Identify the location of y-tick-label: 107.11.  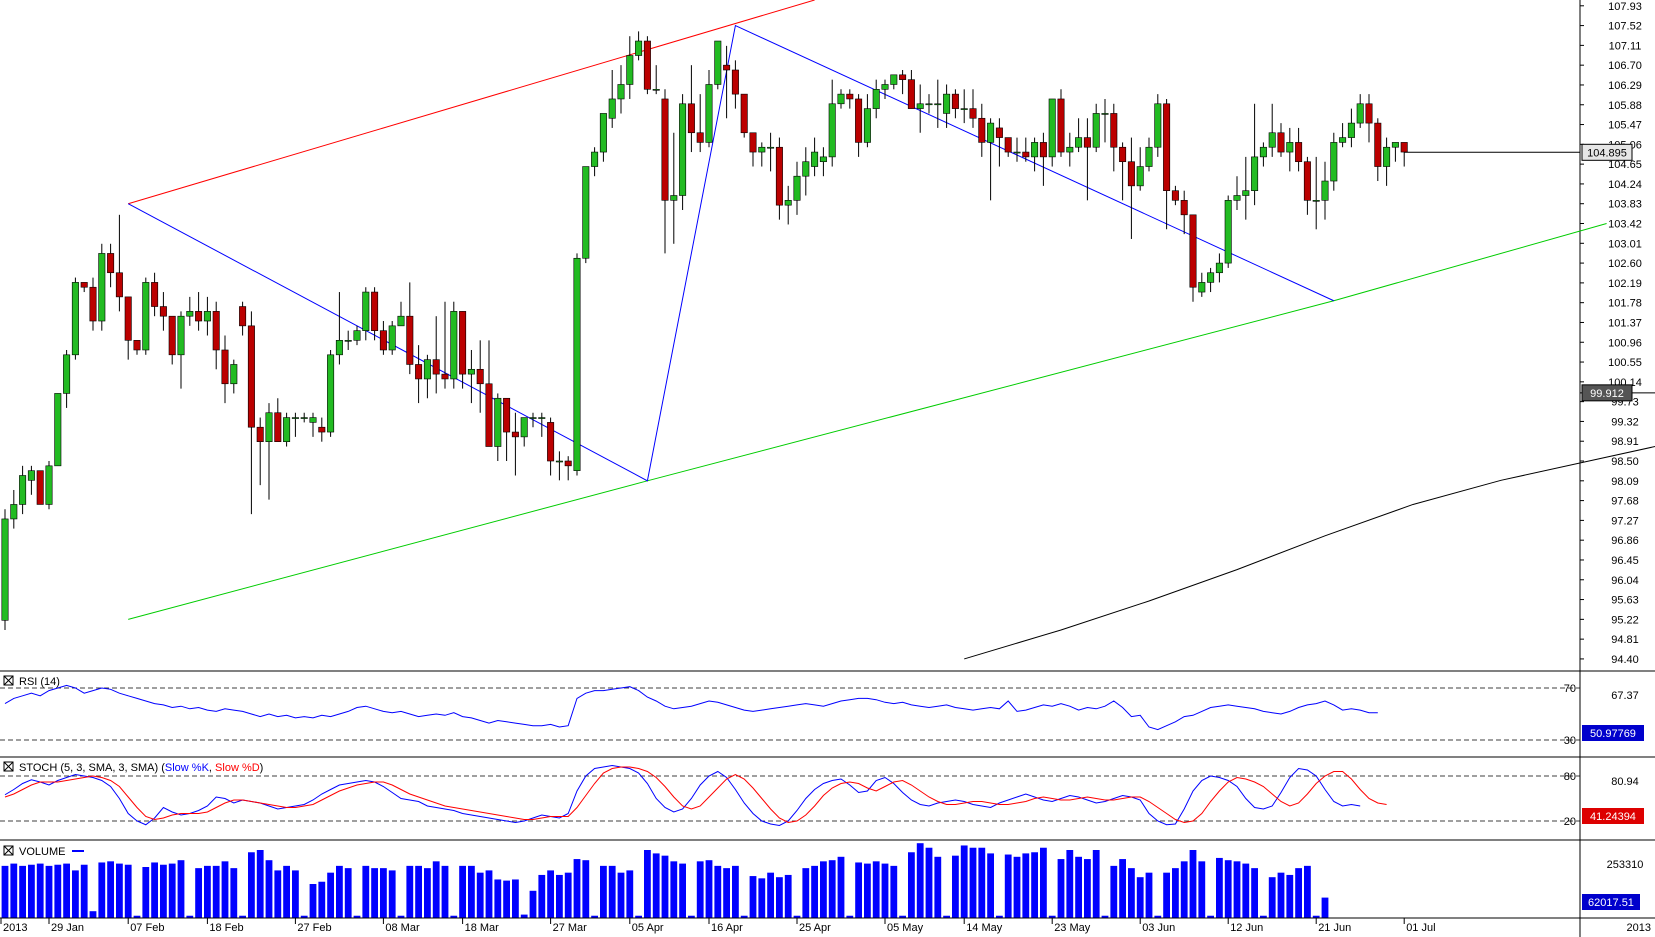
(1625, 46).